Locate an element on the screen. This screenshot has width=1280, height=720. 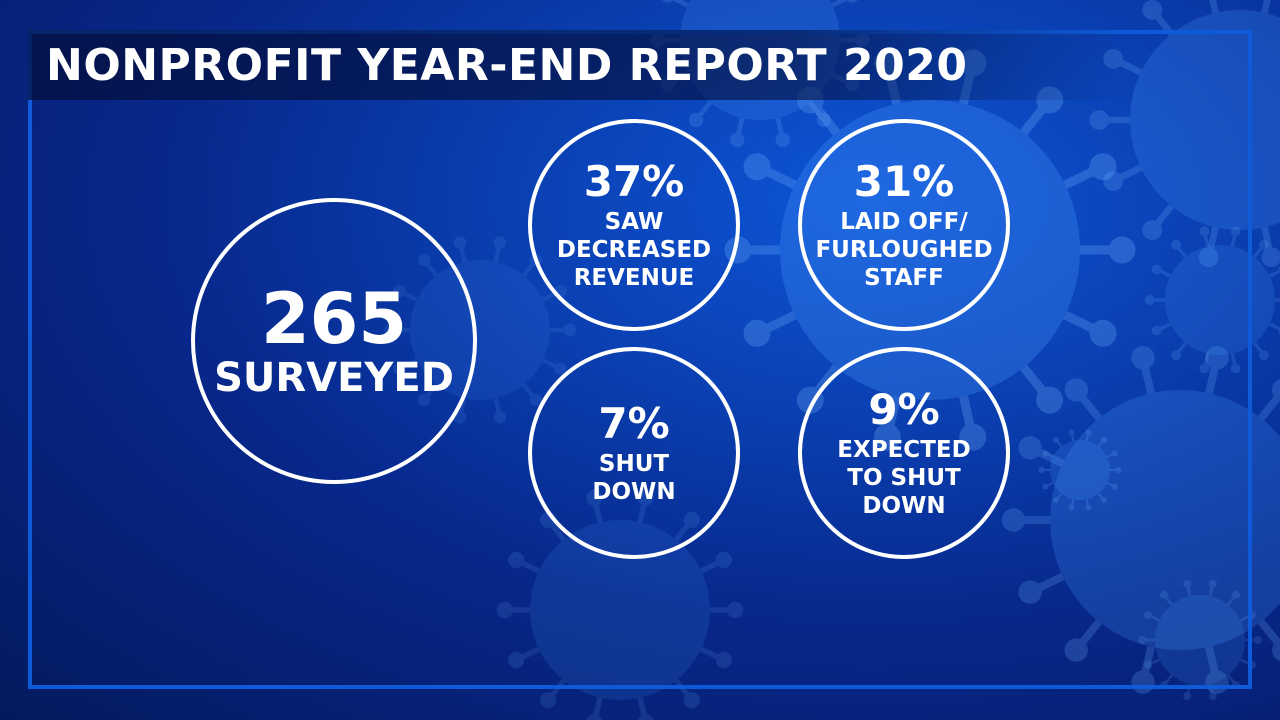
stat-value: 31% is located at coordinates (904, 181).